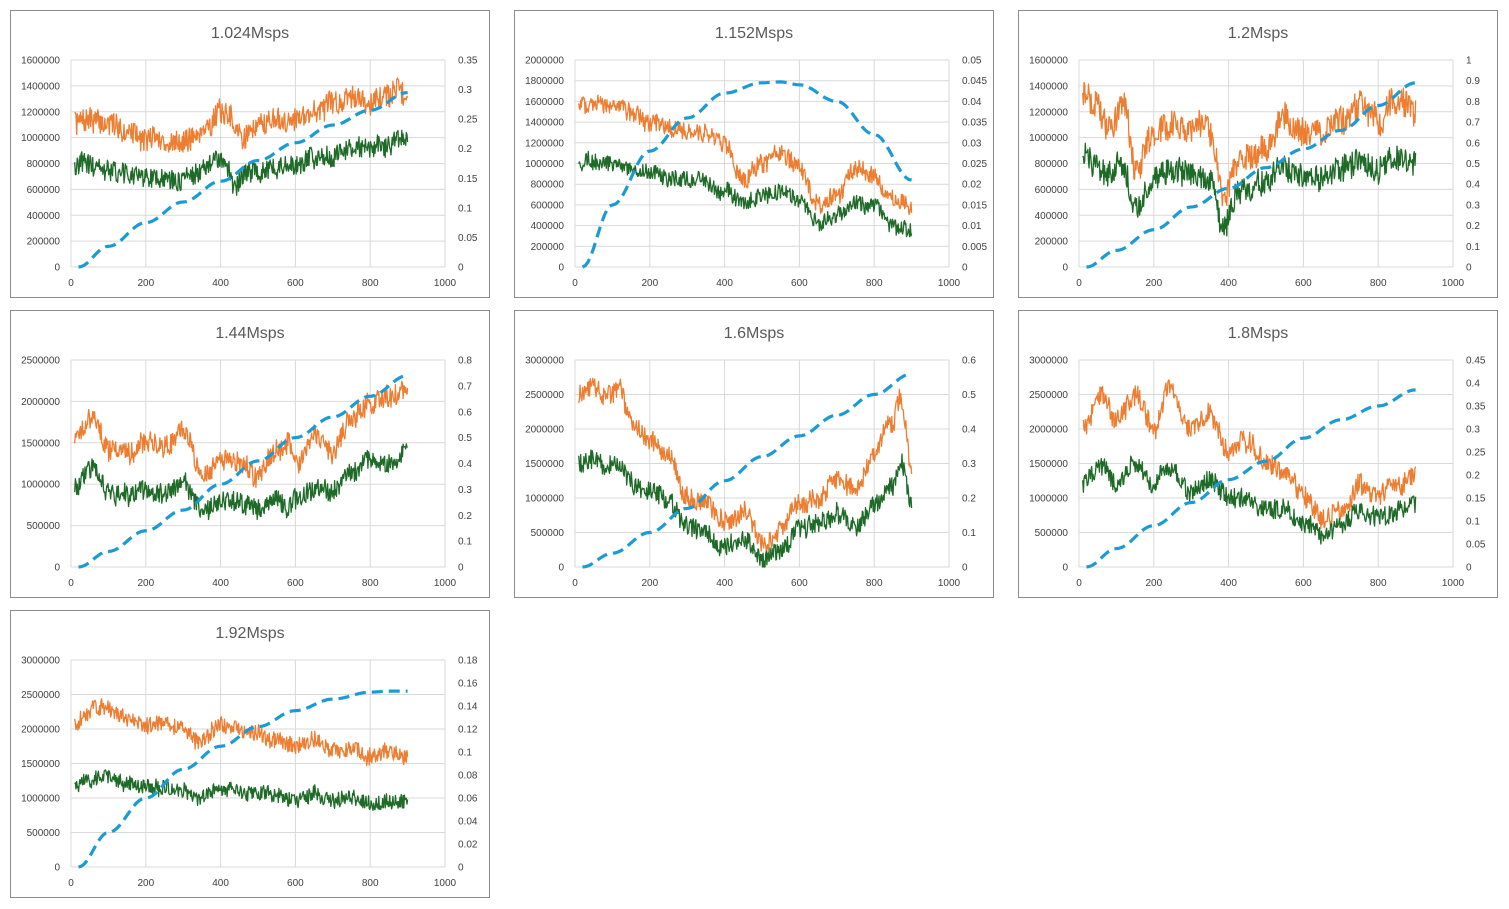  Describe the element at coordinates (468, 776) in the screenshot. I see `y-right-tick-label: 0.08` at that location.